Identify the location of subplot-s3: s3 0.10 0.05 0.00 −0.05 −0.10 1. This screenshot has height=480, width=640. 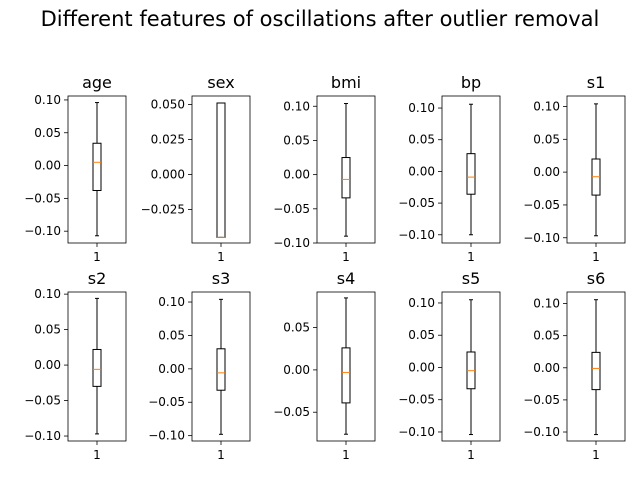
(199, 365).